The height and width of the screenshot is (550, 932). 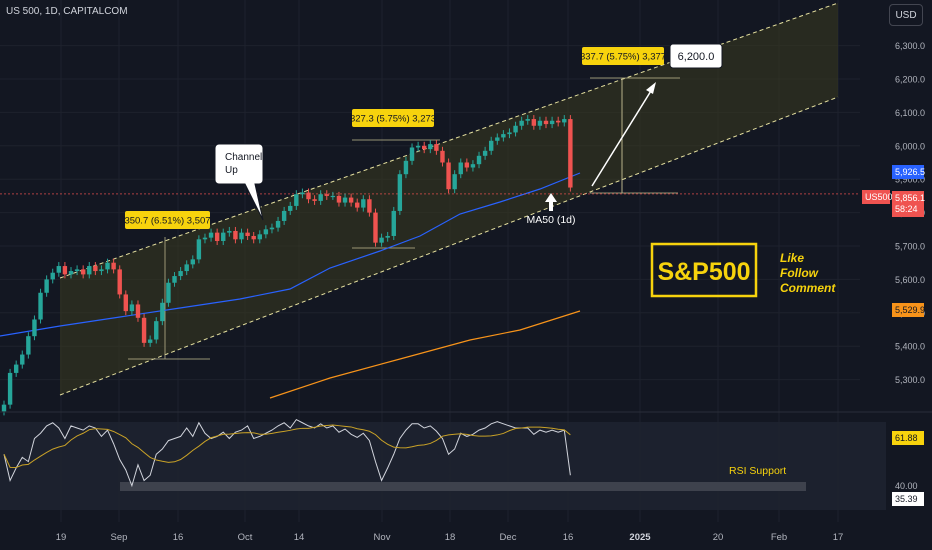 I want to click on sp500-frame, so click(x=704, y=270).